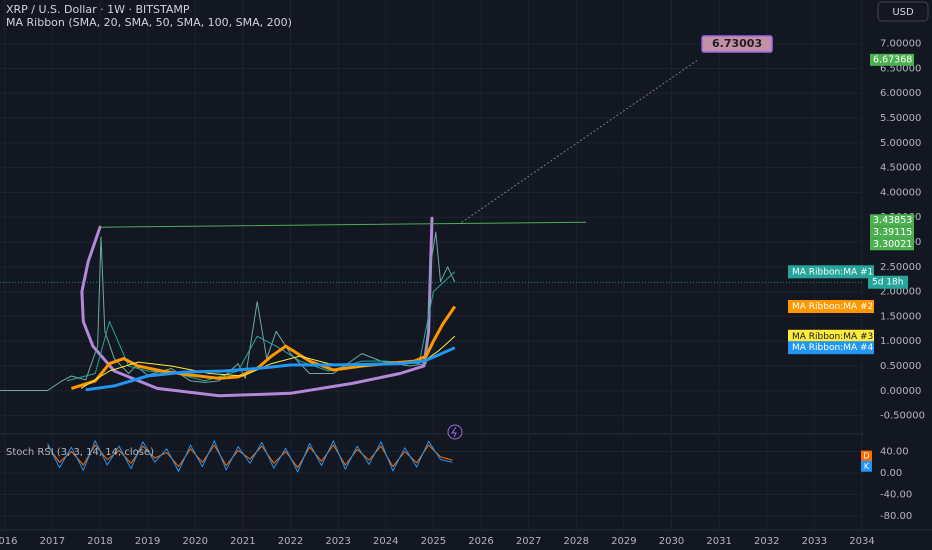 Image resolution: width=932 pixels, height=550 pixels. What do you see at coordinates (900, 118) in the screenshot?
I see `y-tick-label: 5.50000` at bounding box center [900, 118].